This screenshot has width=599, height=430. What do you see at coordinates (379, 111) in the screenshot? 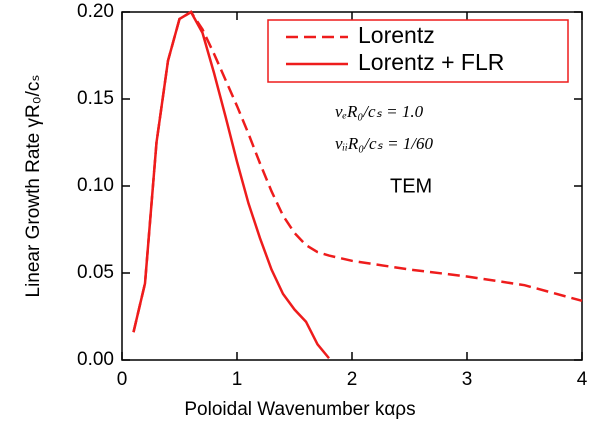
I see `annotation: νₑR₀/cₛ = 1.0` at bounding box center [379, 111].